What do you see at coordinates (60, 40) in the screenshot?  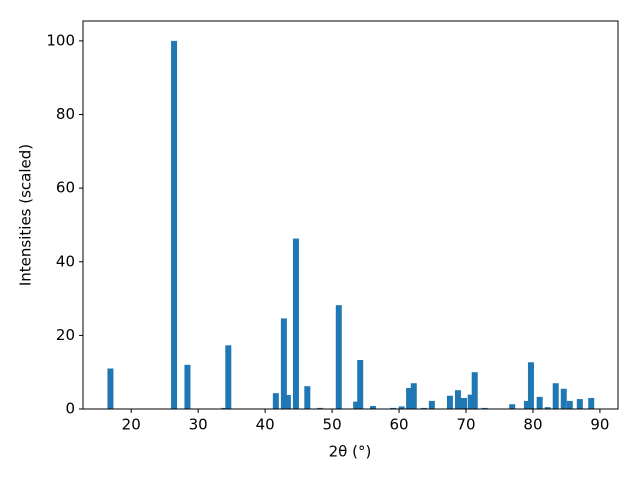 I see `y-tick-label: 100` at bounding box center [60, 40].